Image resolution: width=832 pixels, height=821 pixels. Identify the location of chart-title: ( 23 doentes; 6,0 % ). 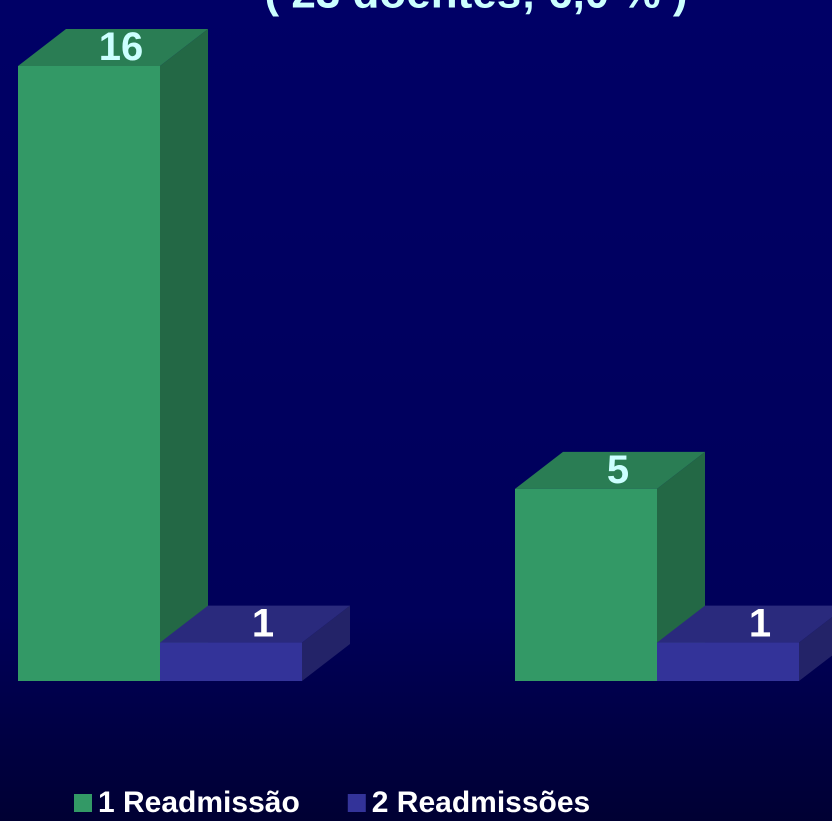
(475, 9).